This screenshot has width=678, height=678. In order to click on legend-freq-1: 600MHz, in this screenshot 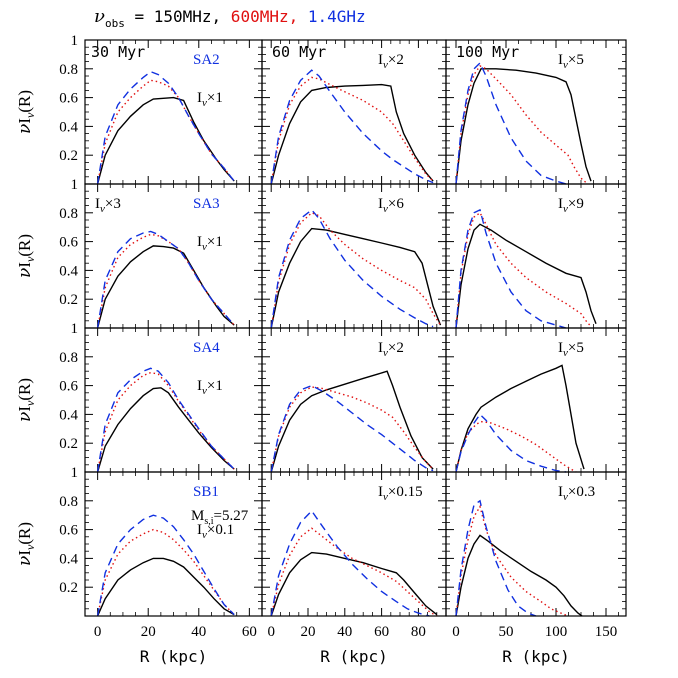, I will do `click(259, 16)`.